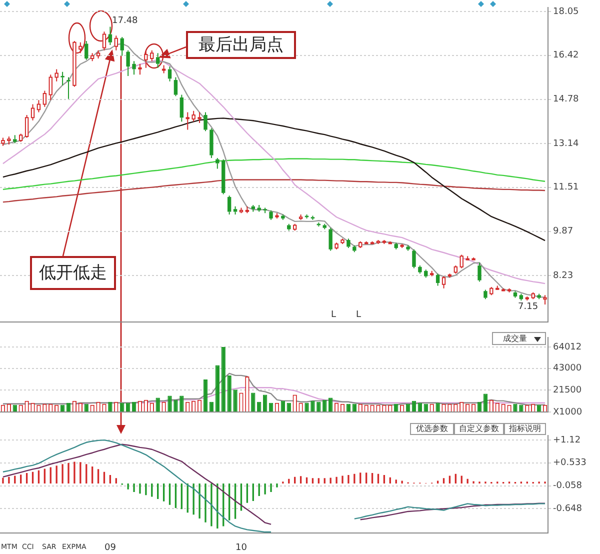  Describe the element at coordinates (110, 547) in the screenshot. I see `x-tick-label: 09` at that location.